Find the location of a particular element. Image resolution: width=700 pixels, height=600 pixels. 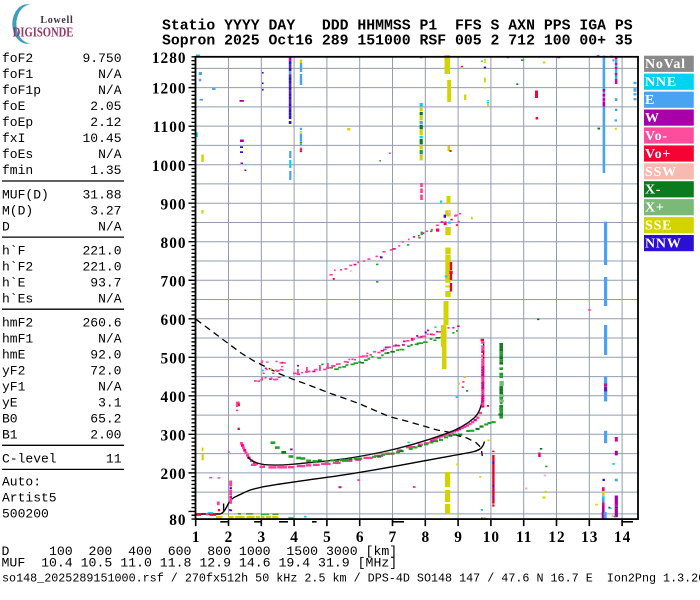

svg-text: Auto: is located at coordinates (21, 481).